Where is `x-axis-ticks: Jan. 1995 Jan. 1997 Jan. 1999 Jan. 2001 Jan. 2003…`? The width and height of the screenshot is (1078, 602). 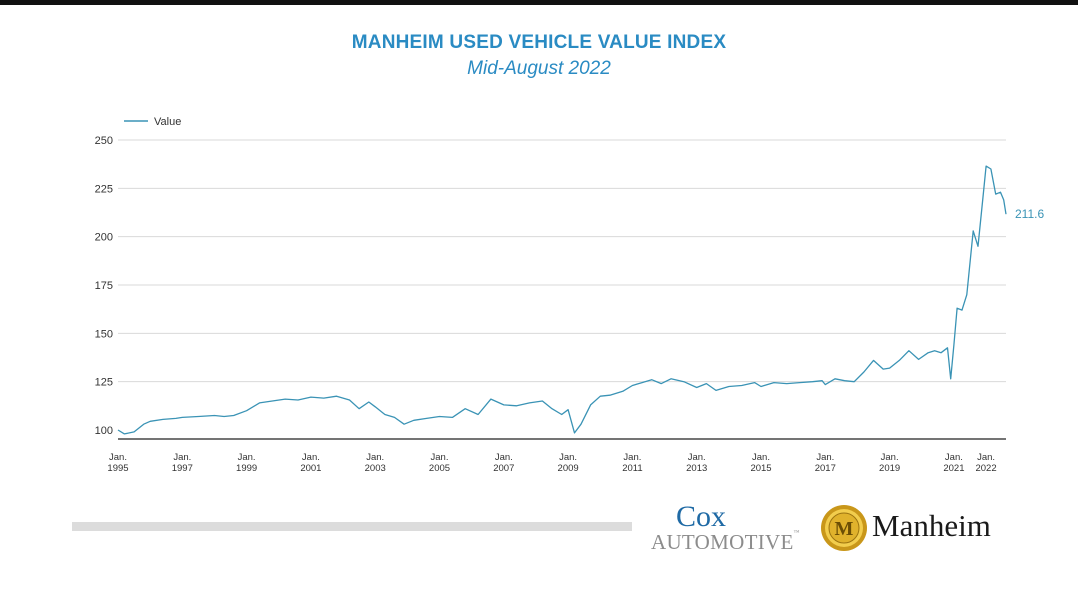
x-axis-ticks: Jan. 1995 Jan. 1997 Jan. 1999 Jan. 2001 Jan. 2003… is located at coordinates (551, 463).